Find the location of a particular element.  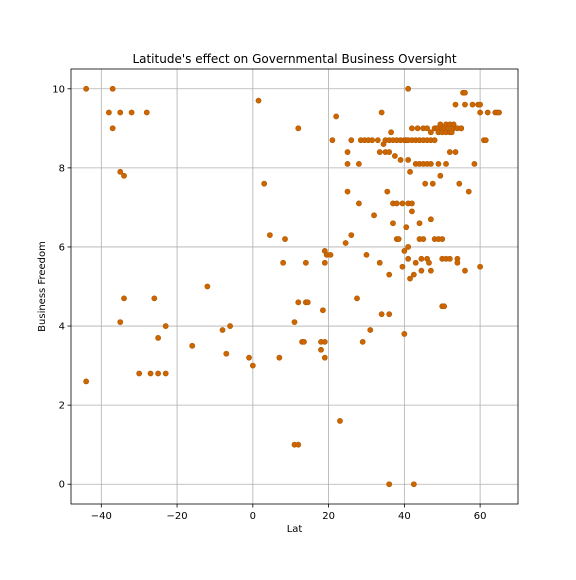

x-tick-label: 0 is located at coordinates (253, 516).